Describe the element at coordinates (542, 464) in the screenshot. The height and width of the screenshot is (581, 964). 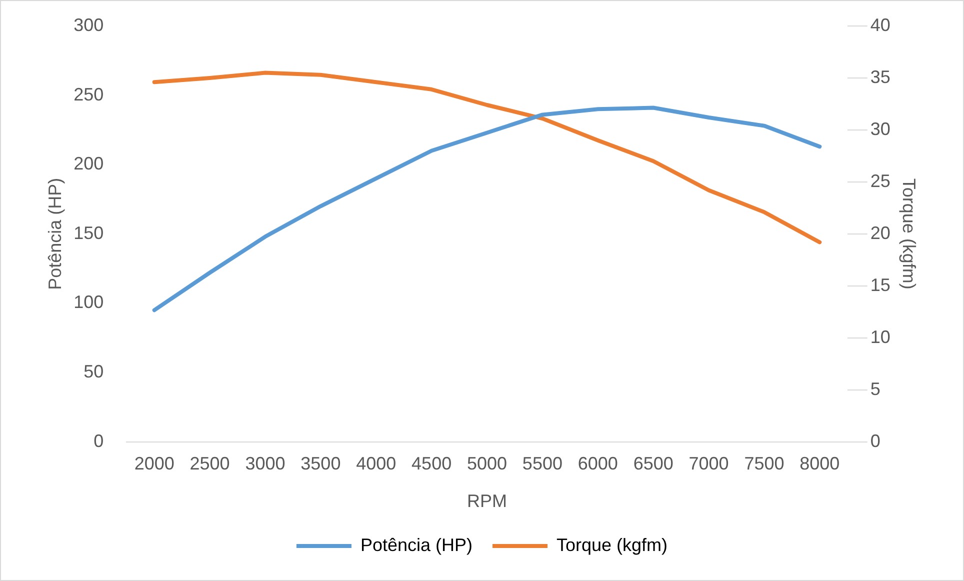
I see `x-tick-label: 5500` at that location.